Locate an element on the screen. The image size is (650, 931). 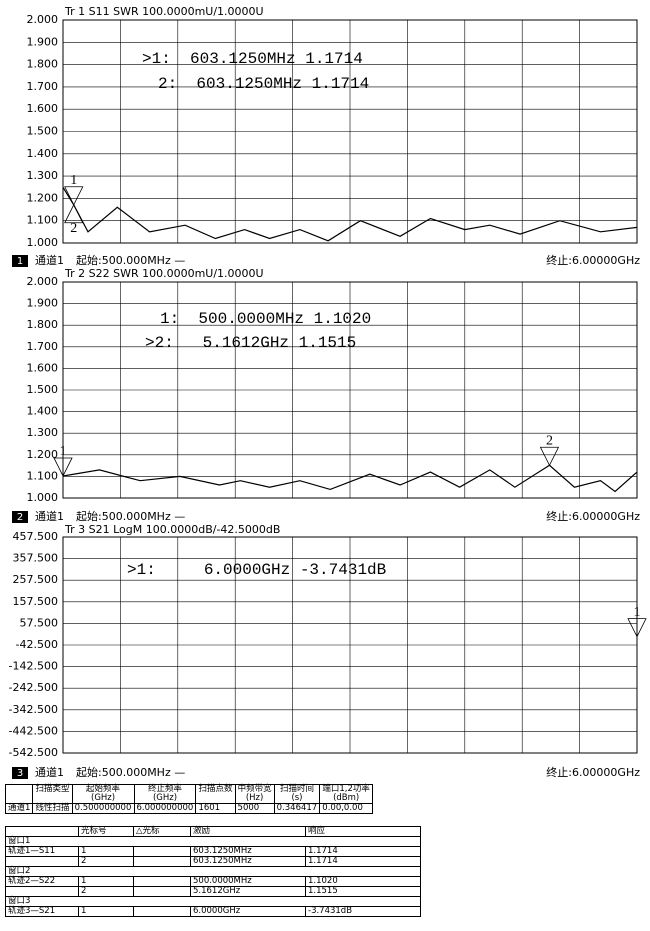
y-tick-label: -42.500 is located at coordinates (37, 644).